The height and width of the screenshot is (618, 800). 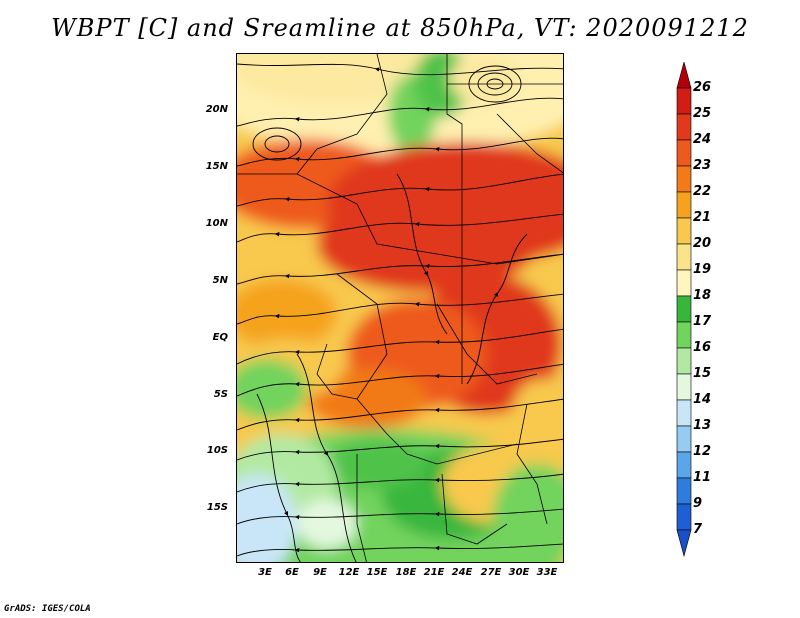 I want to click on colorbar-label-24: 24, so click(x=702, y=139).